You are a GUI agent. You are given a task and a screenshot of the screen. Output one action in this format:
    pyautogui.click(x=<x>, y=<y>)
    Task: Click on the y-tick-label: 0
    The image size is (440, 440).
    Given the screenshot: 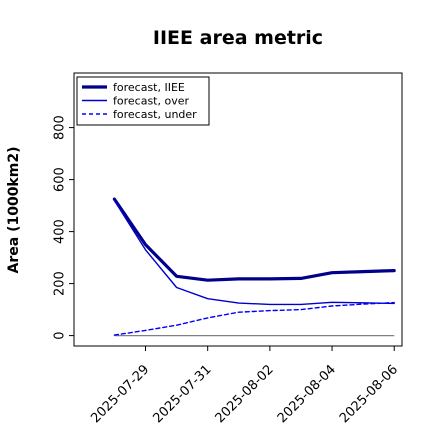 What is the action you would take?
    pyautogui.click(x=60, y=335)
    